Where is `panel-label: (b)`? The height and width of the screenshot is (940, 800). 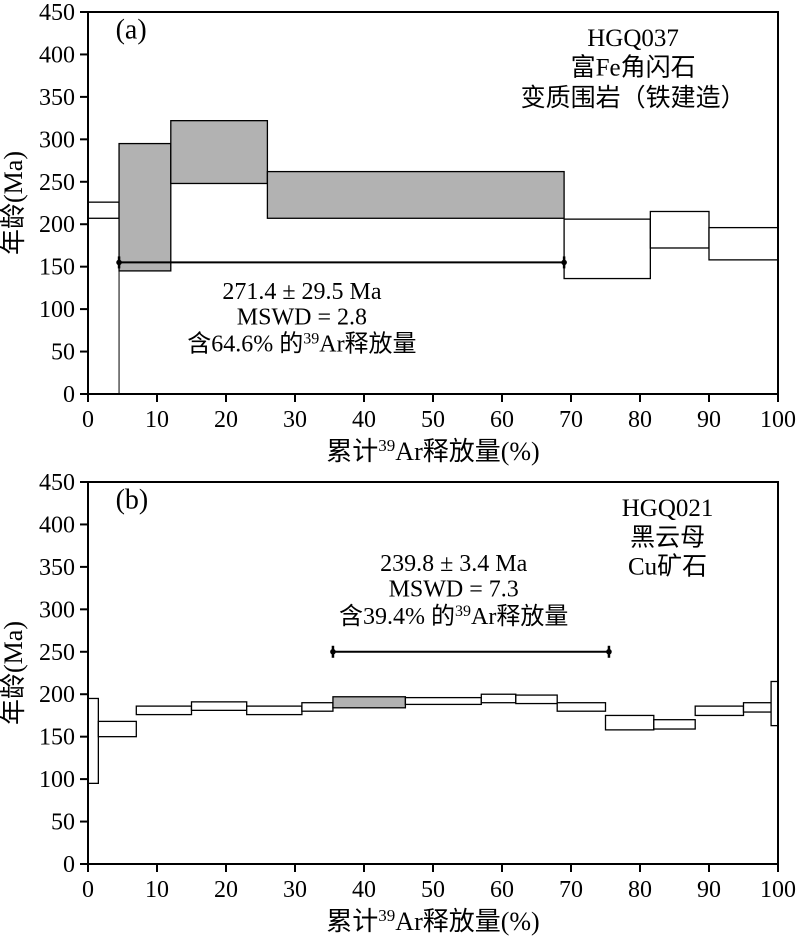 panel-label: (b) is located at coordinates (132, 499).